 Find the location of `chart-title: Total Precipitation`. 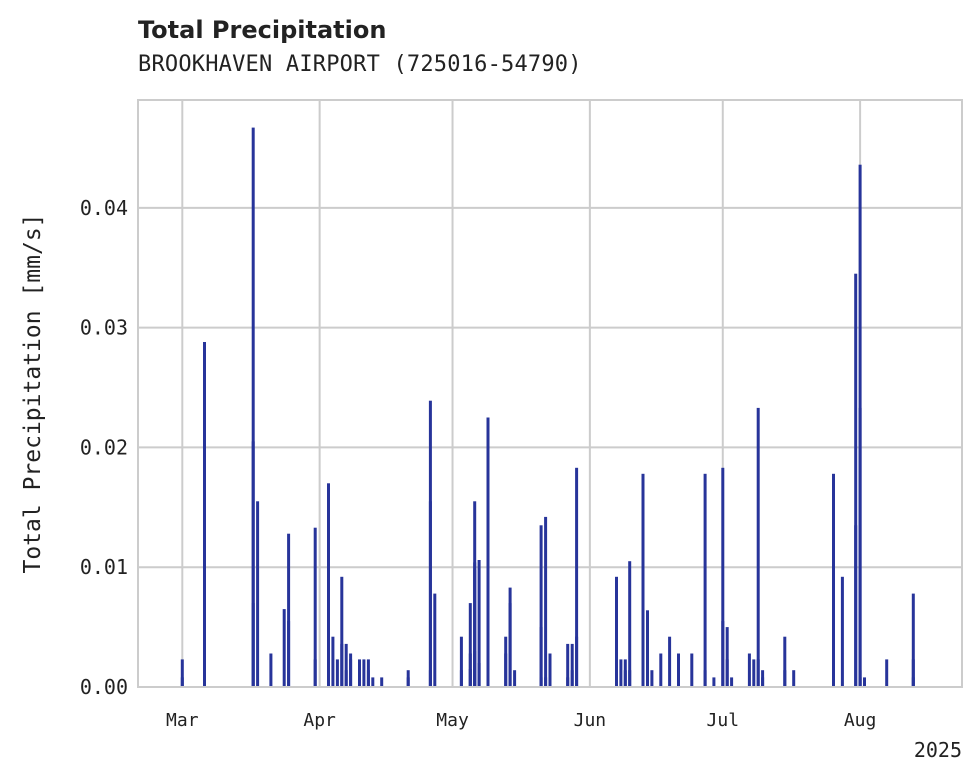

chart-title: Total Precipitation is located at coordinates (262, 30).